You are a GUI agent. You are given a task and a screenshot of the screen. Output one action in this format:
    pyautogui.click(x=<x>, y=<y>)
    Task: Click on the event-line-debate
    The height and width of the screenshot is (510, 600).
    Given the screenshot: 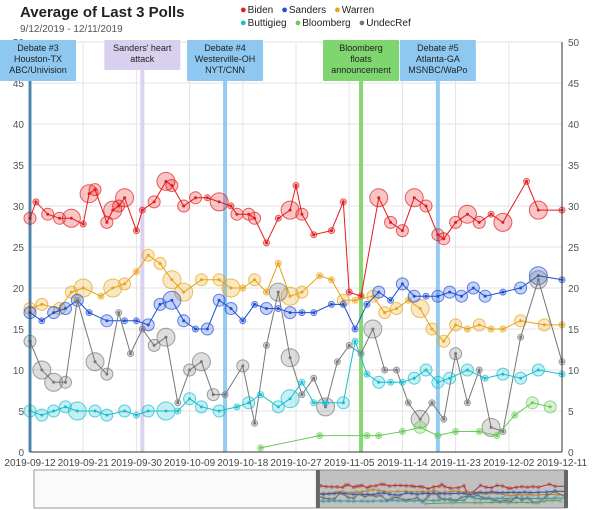 What is the action you would take?
    pyautogui.click(x=225, y=247)
    